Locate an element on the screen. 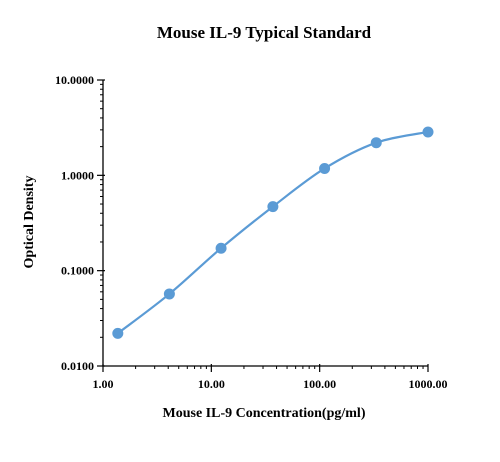 The height and width of the screenshot is (462, 500). x-tick-label: 10.00 is located at coordinates (211, 384).